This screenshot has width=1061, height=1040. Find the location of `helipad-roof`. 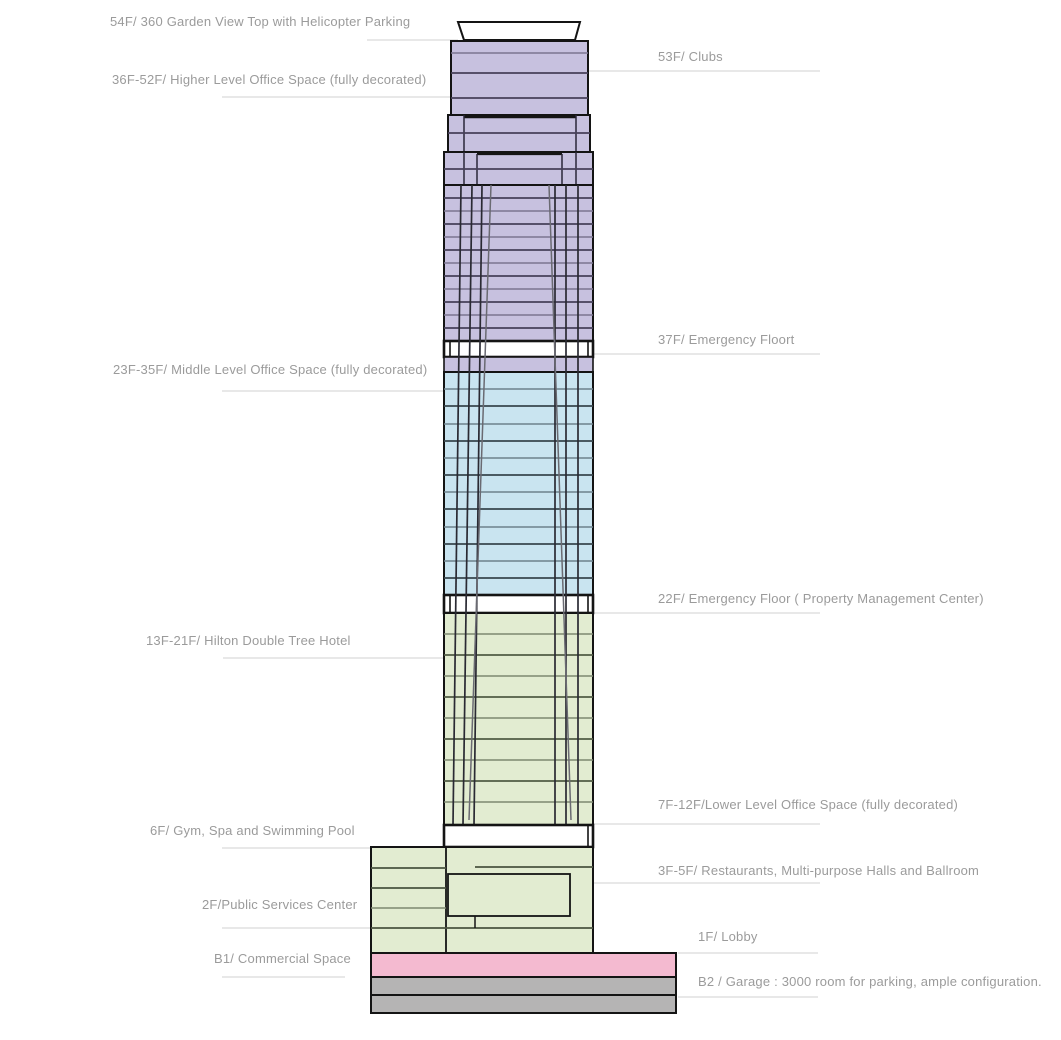

helipad-roof is located at coordinates (519, 31).